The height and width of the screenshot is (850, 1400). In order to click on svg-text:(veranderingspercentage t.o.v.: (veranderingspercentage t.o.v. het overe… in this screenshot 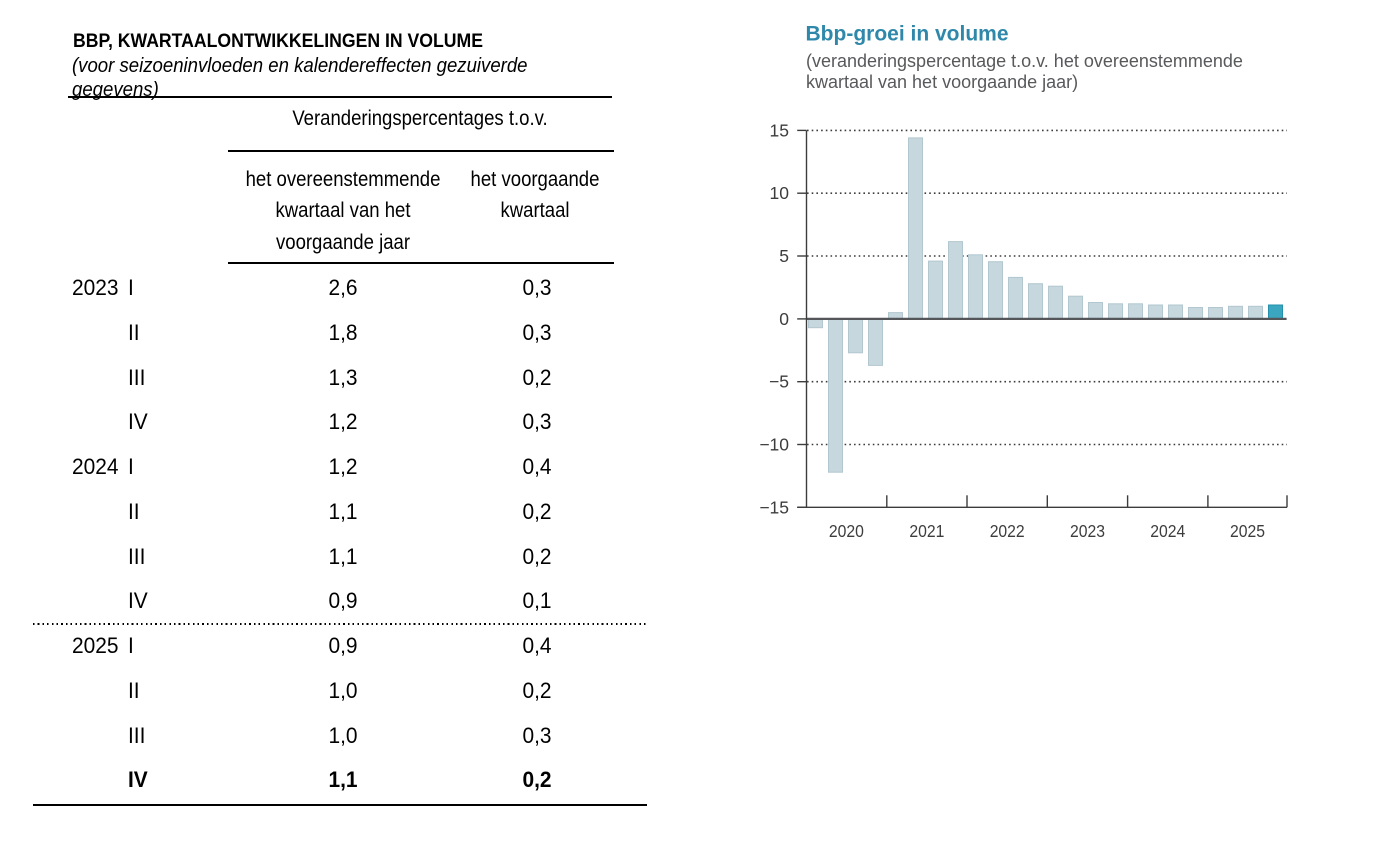, I will do `click(1024, 61)`.